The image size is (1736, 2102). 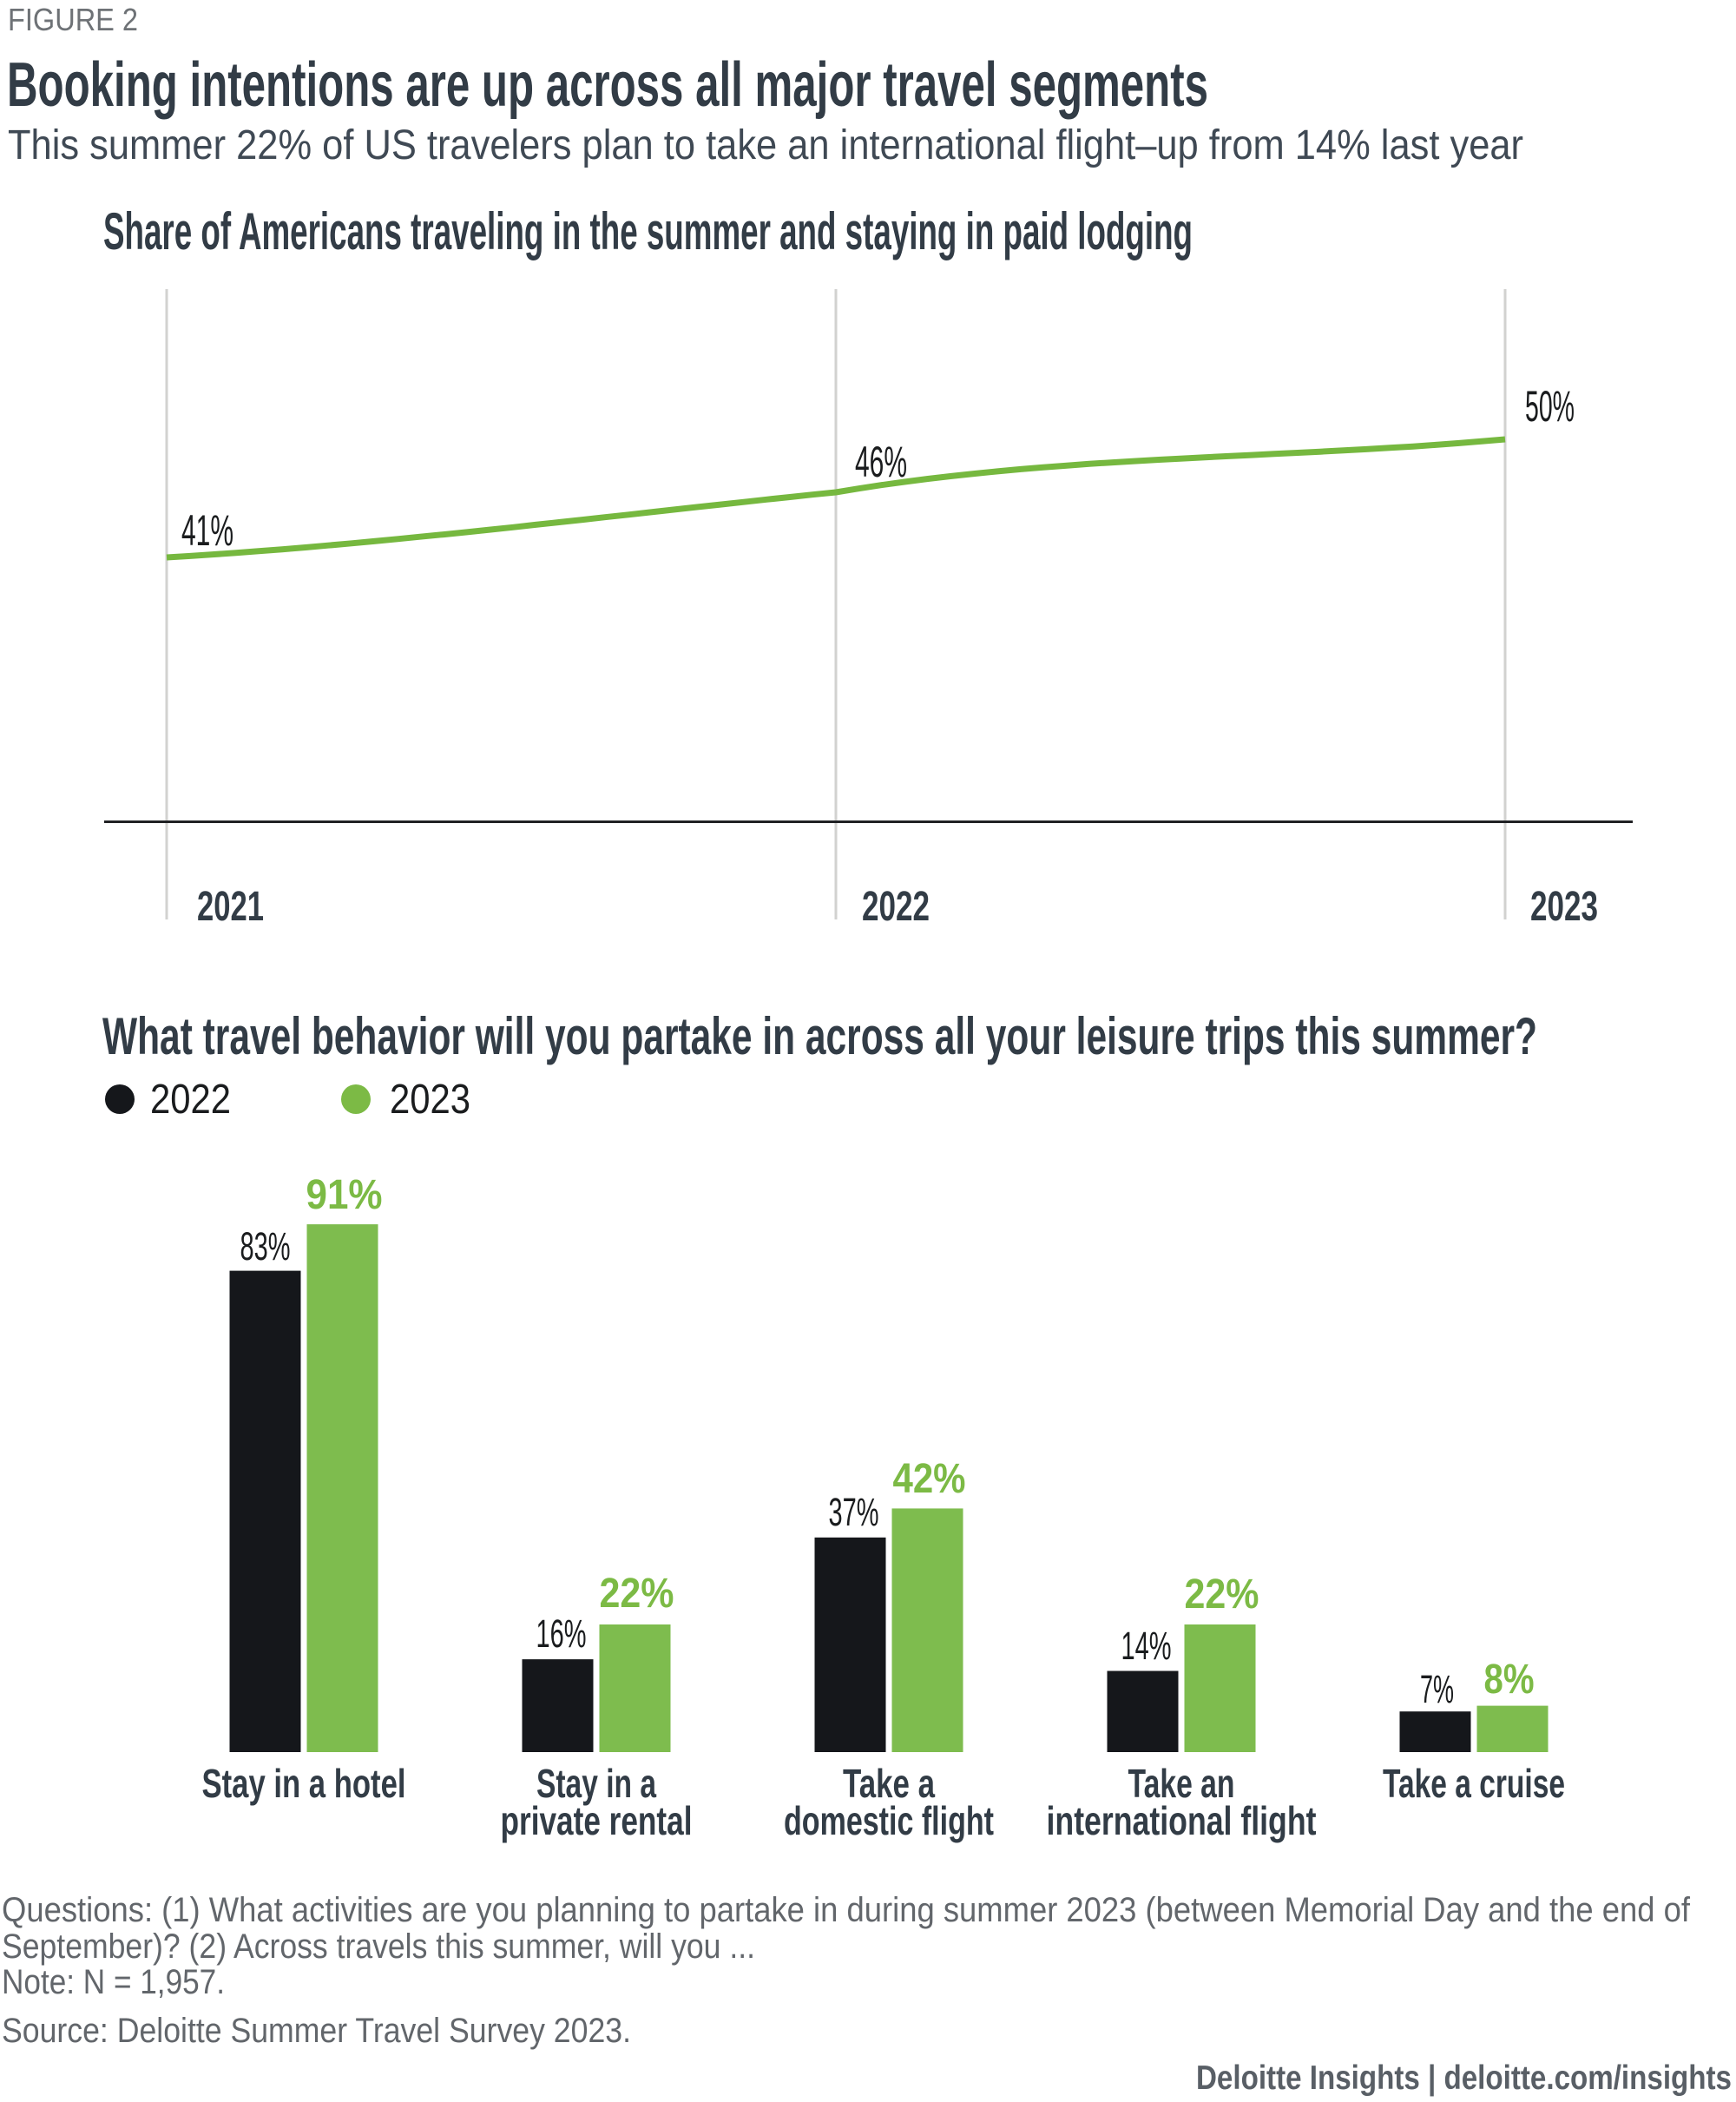 I want to click on svg-text: 14%, so click(x=1146, y=1646).